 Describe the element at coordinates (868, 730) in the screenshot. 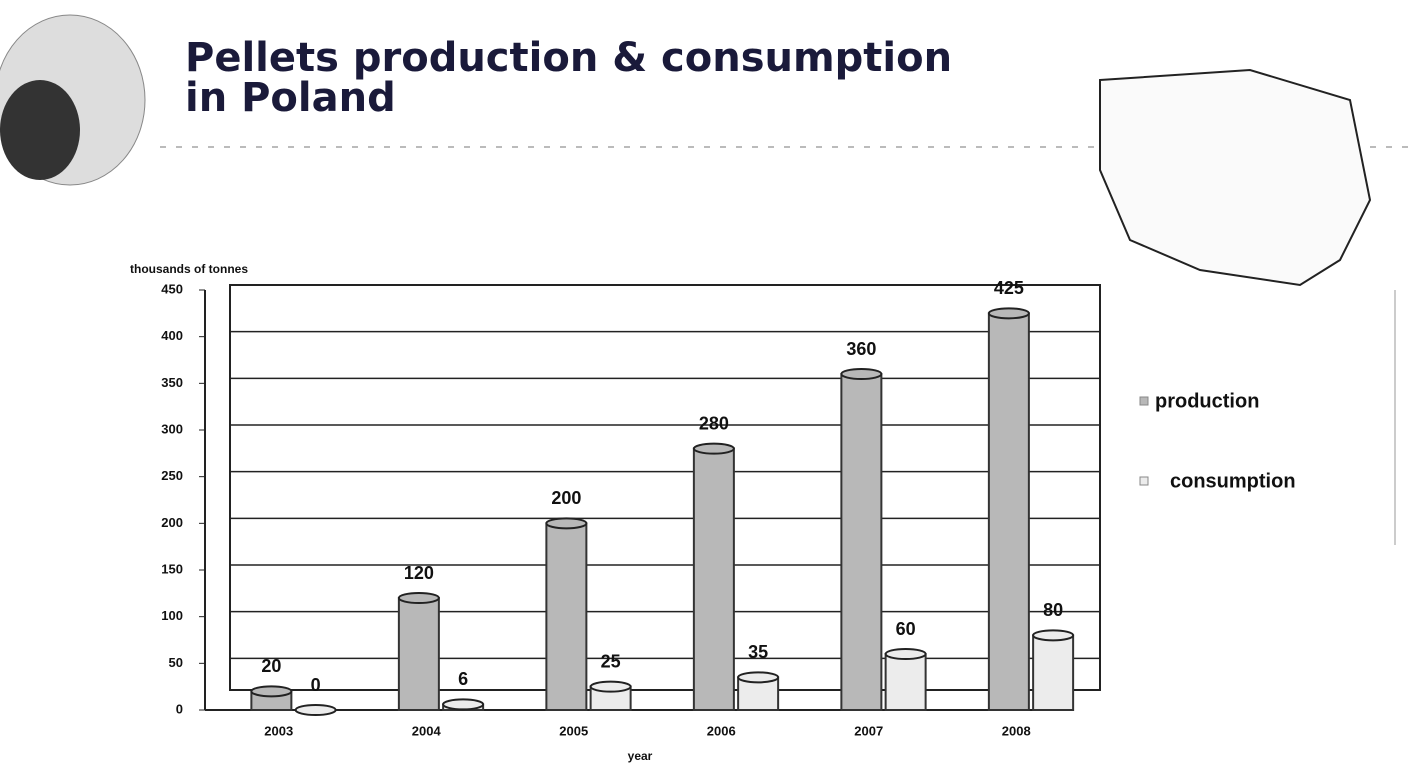

I see `x-tick-label: 2007` at that location.